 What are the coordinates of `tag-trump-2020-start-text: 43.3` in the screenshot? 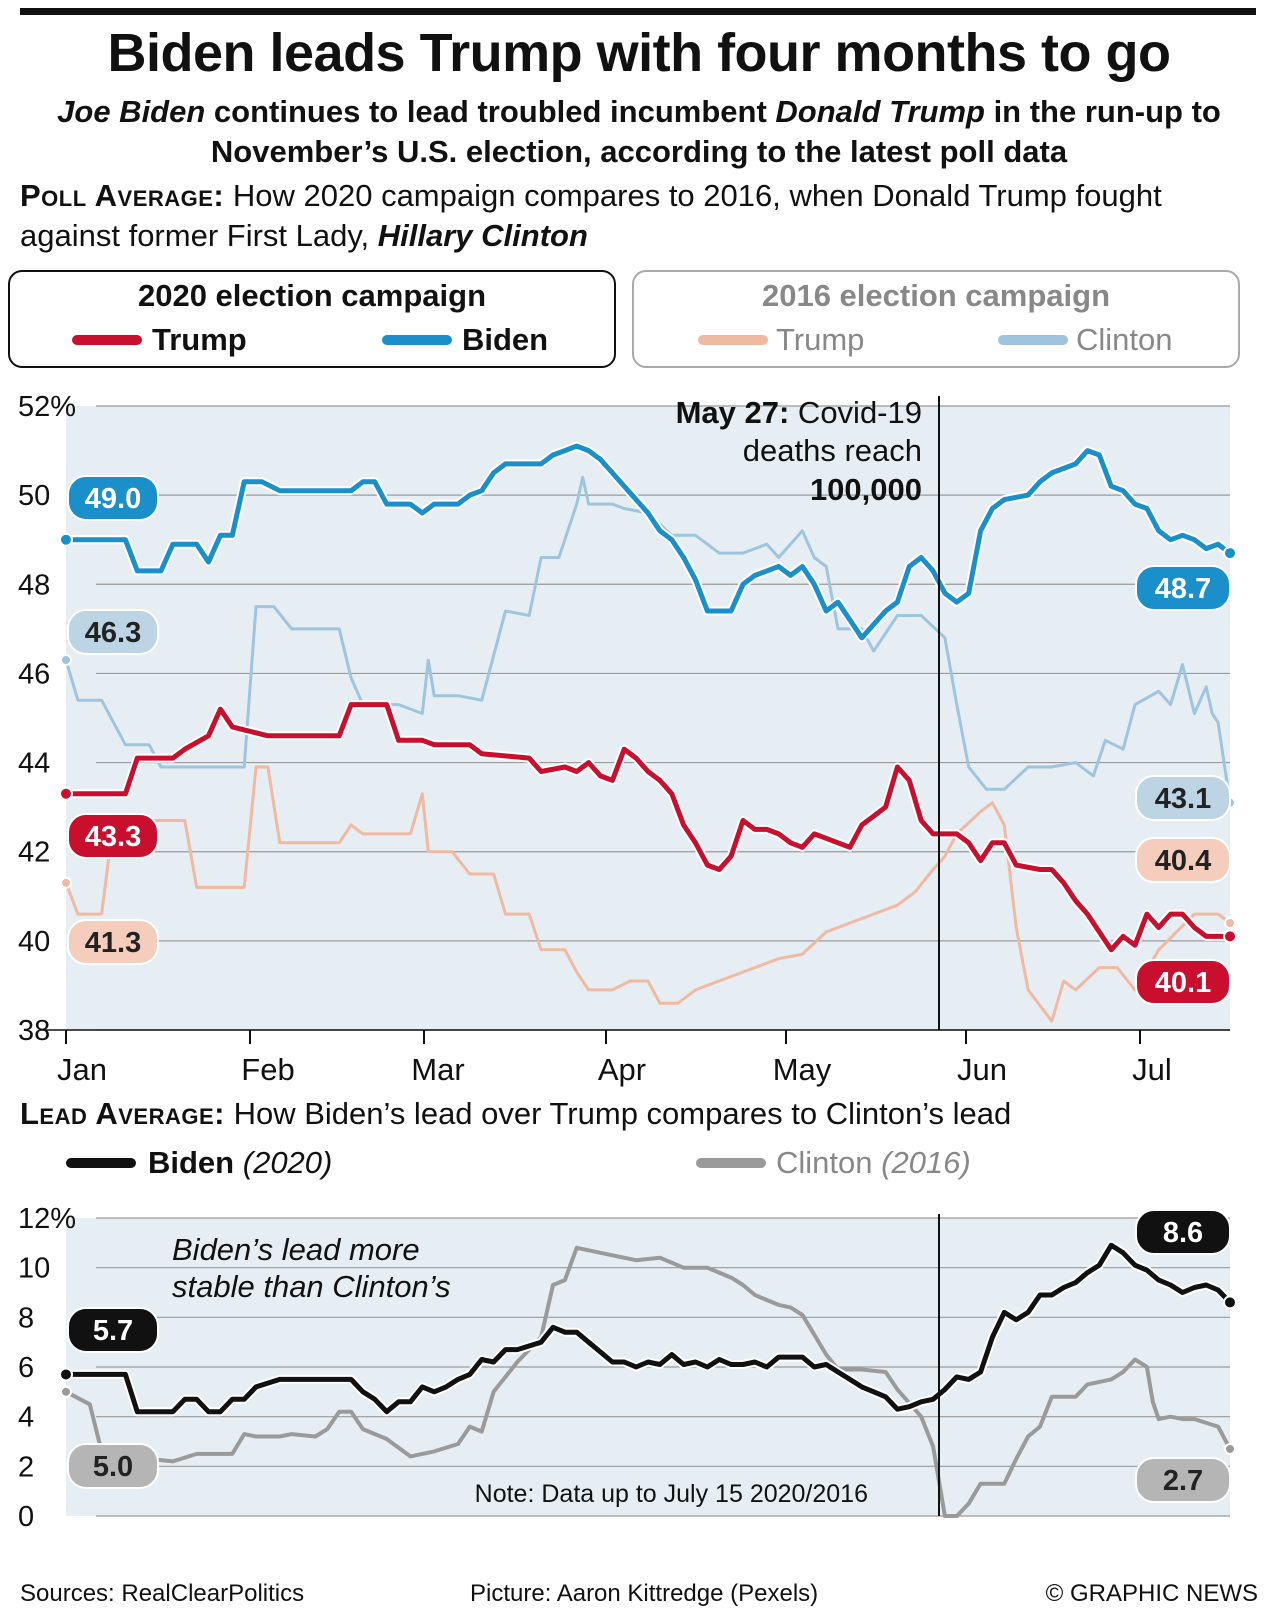 It's located at (113, 837).